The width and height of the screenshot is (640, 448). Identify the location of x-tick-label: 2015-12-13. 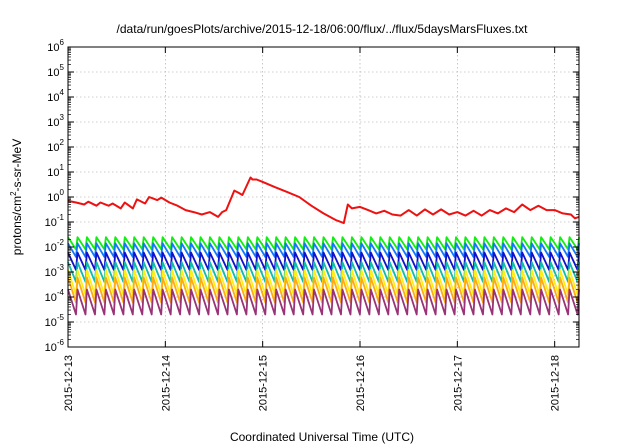
(69, 383).